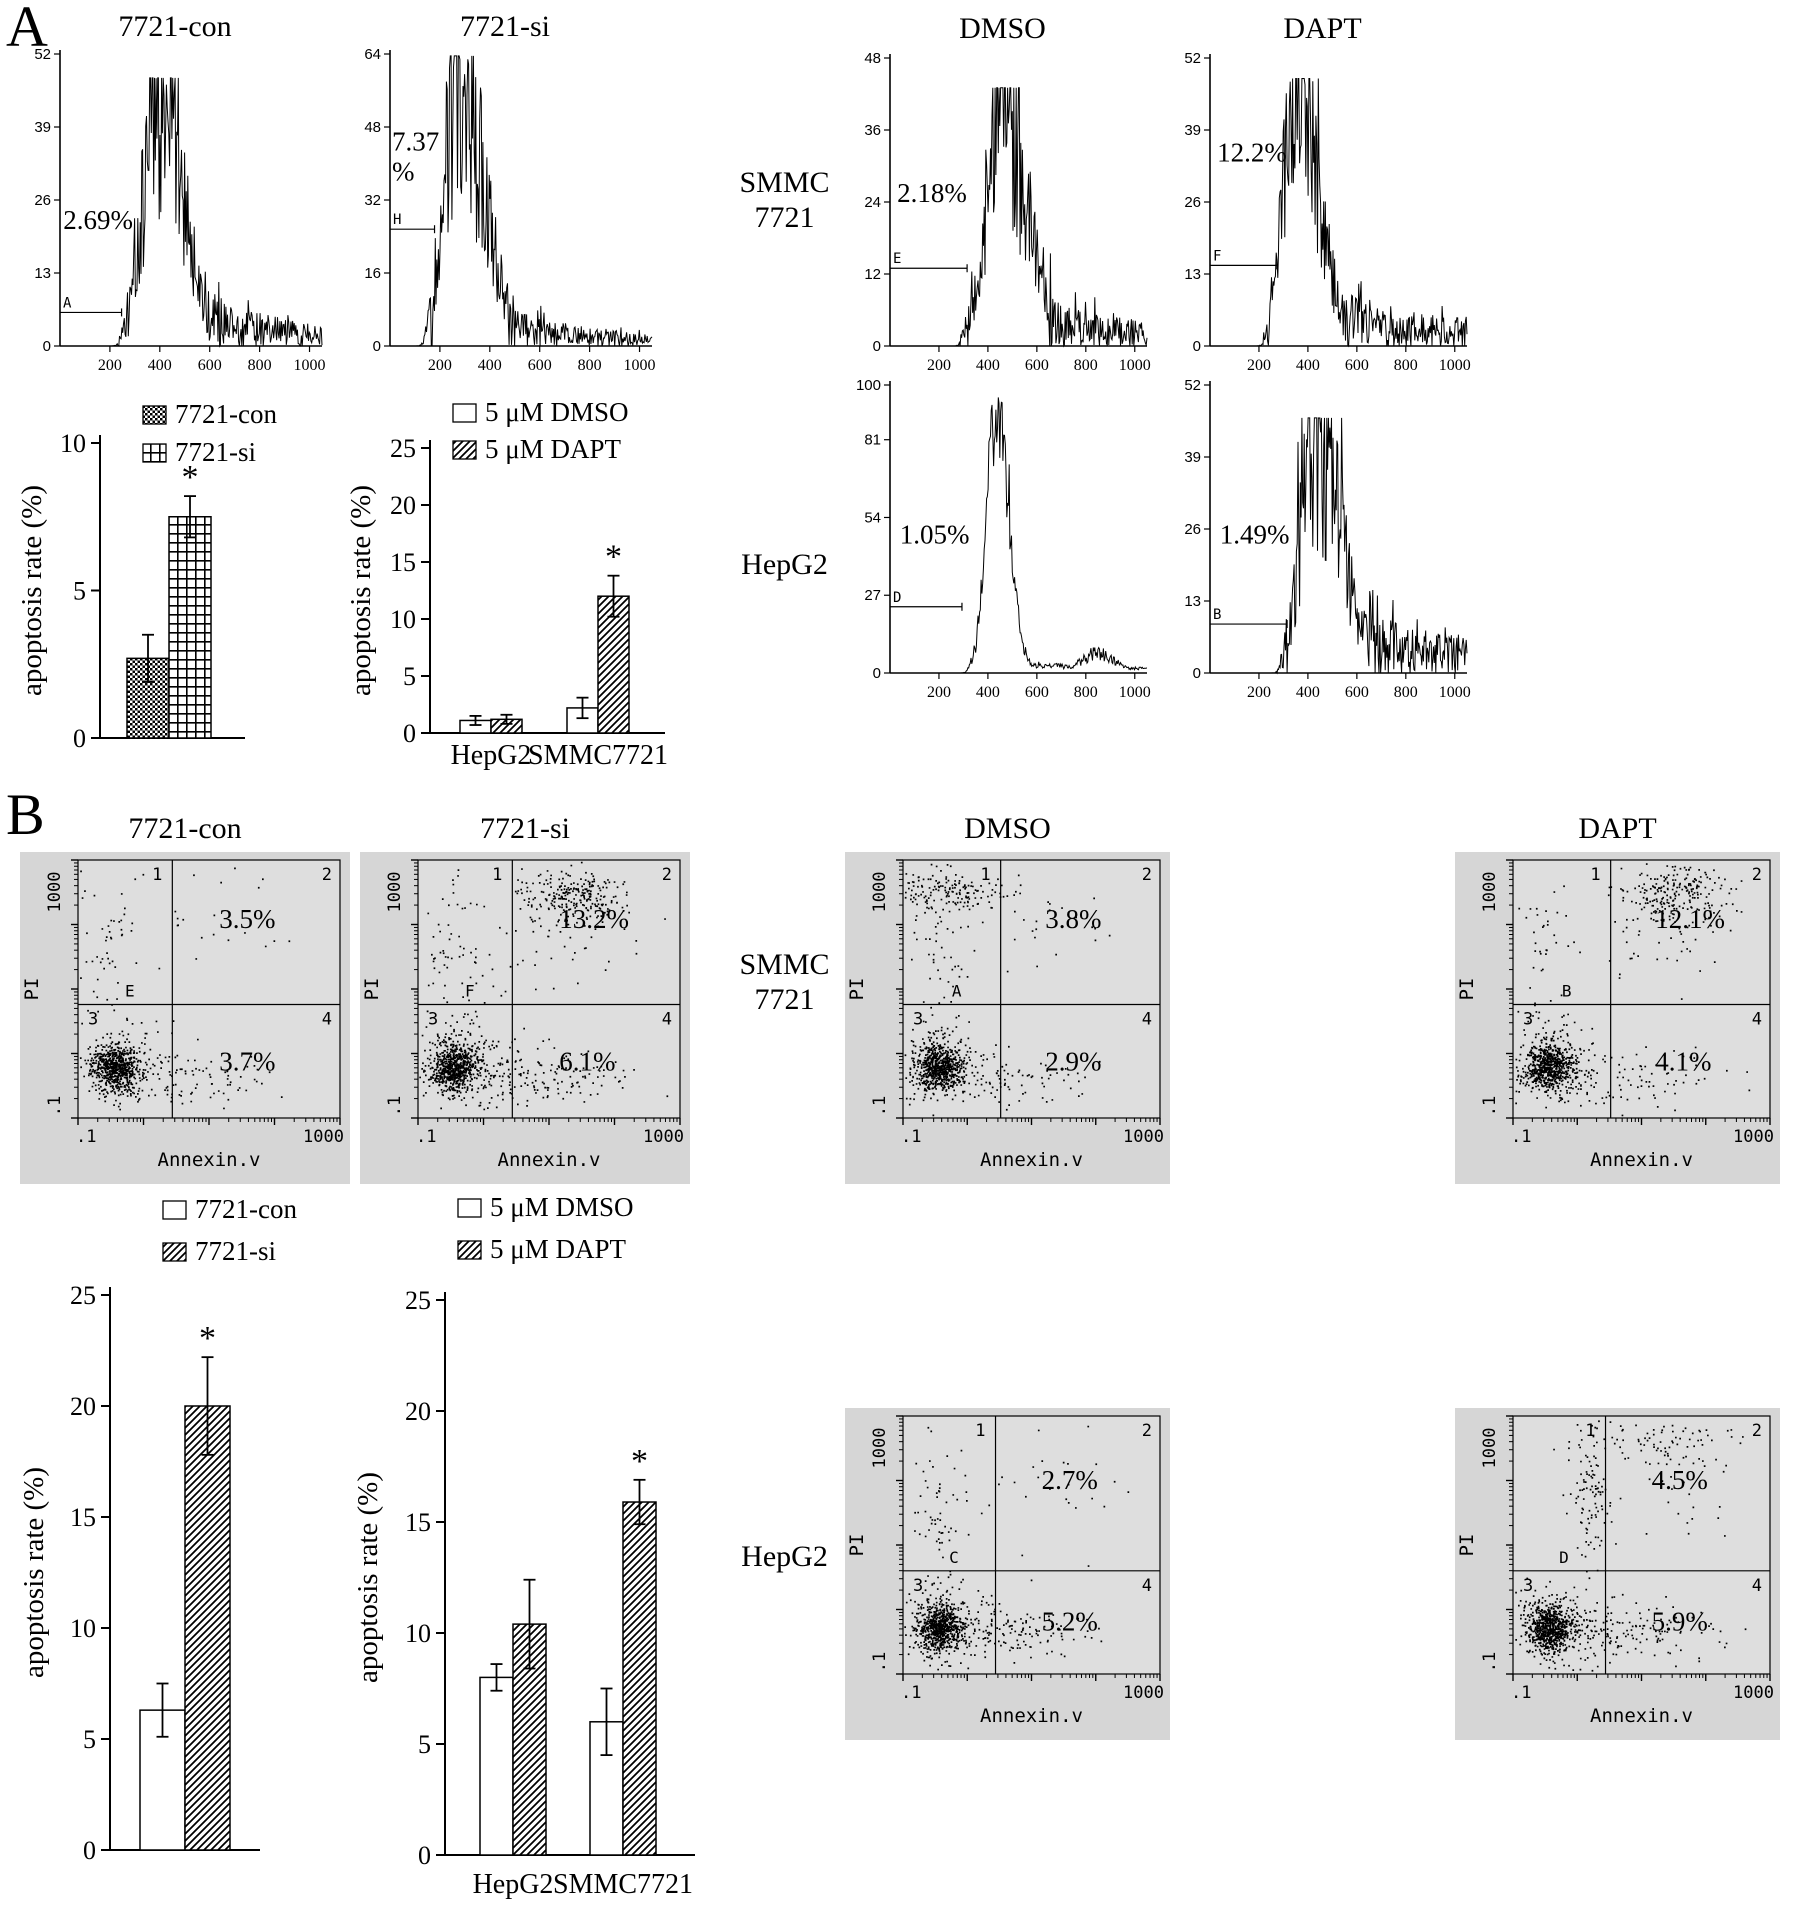  I want to click on svg-text: B, so click(1217, 615).